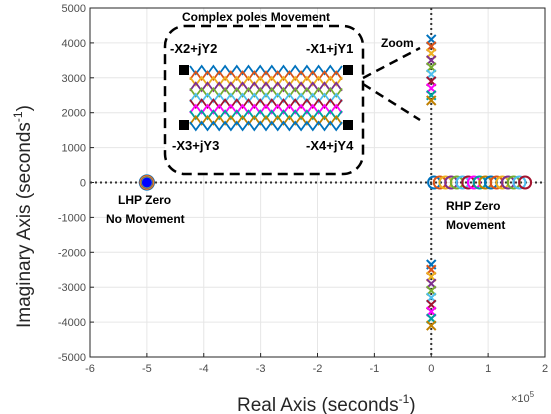  I want to click on y-axis-label: Imaginary Axis (seconds-1), so click(23, 216).